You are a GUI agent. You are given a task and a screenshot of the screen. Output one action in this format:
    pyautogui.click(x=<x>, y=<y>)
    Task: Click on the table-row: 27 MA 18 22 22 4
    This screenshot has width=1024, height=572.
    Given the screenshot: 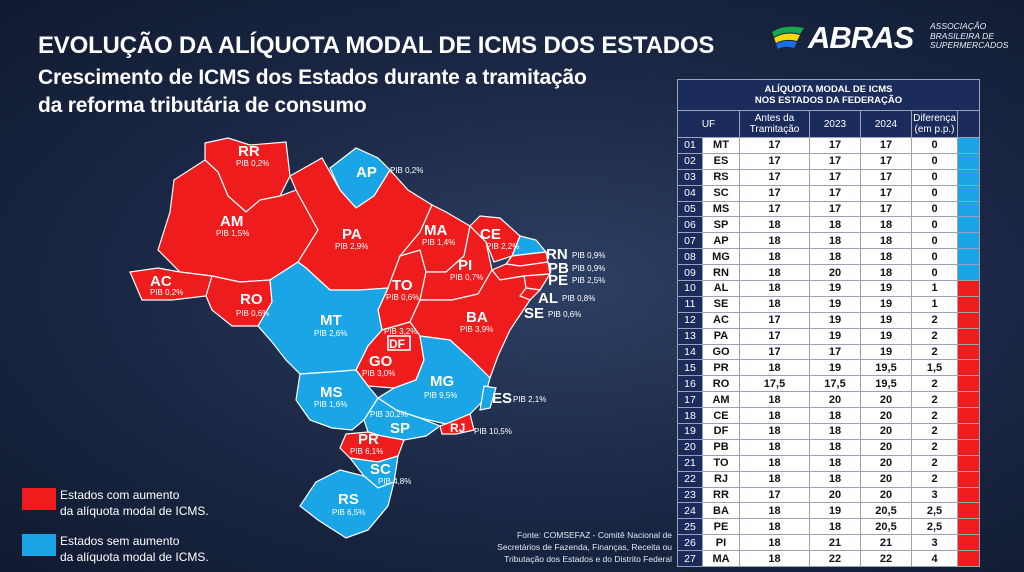 What is the action you would take?
    pyautogui.click(x=828, y=559)
    